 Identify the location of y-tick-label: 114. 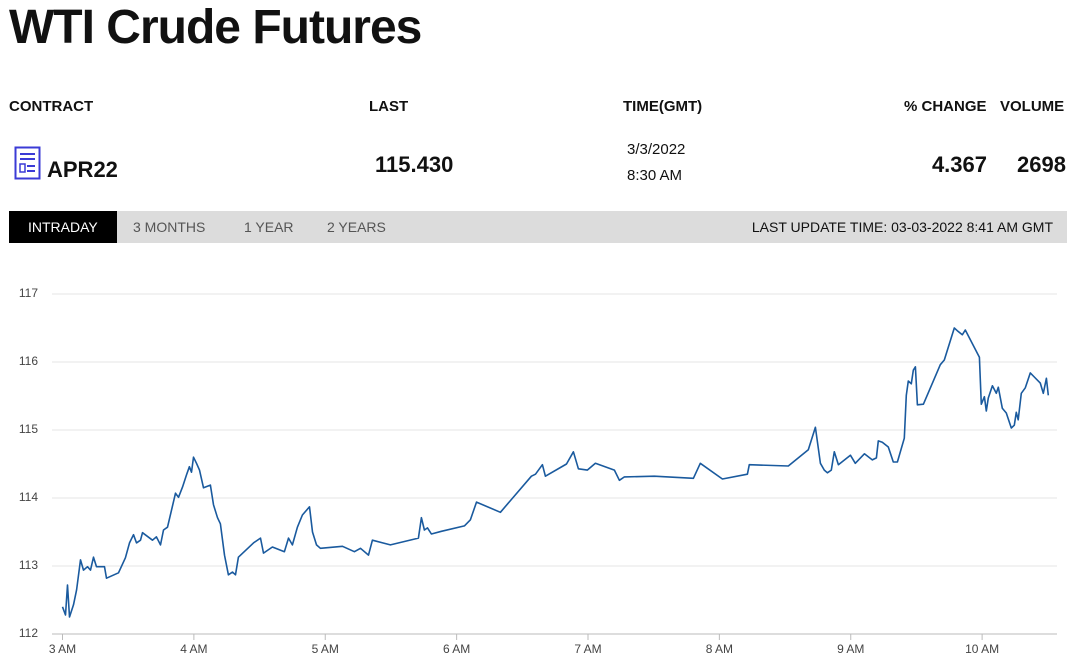
(28, 497).